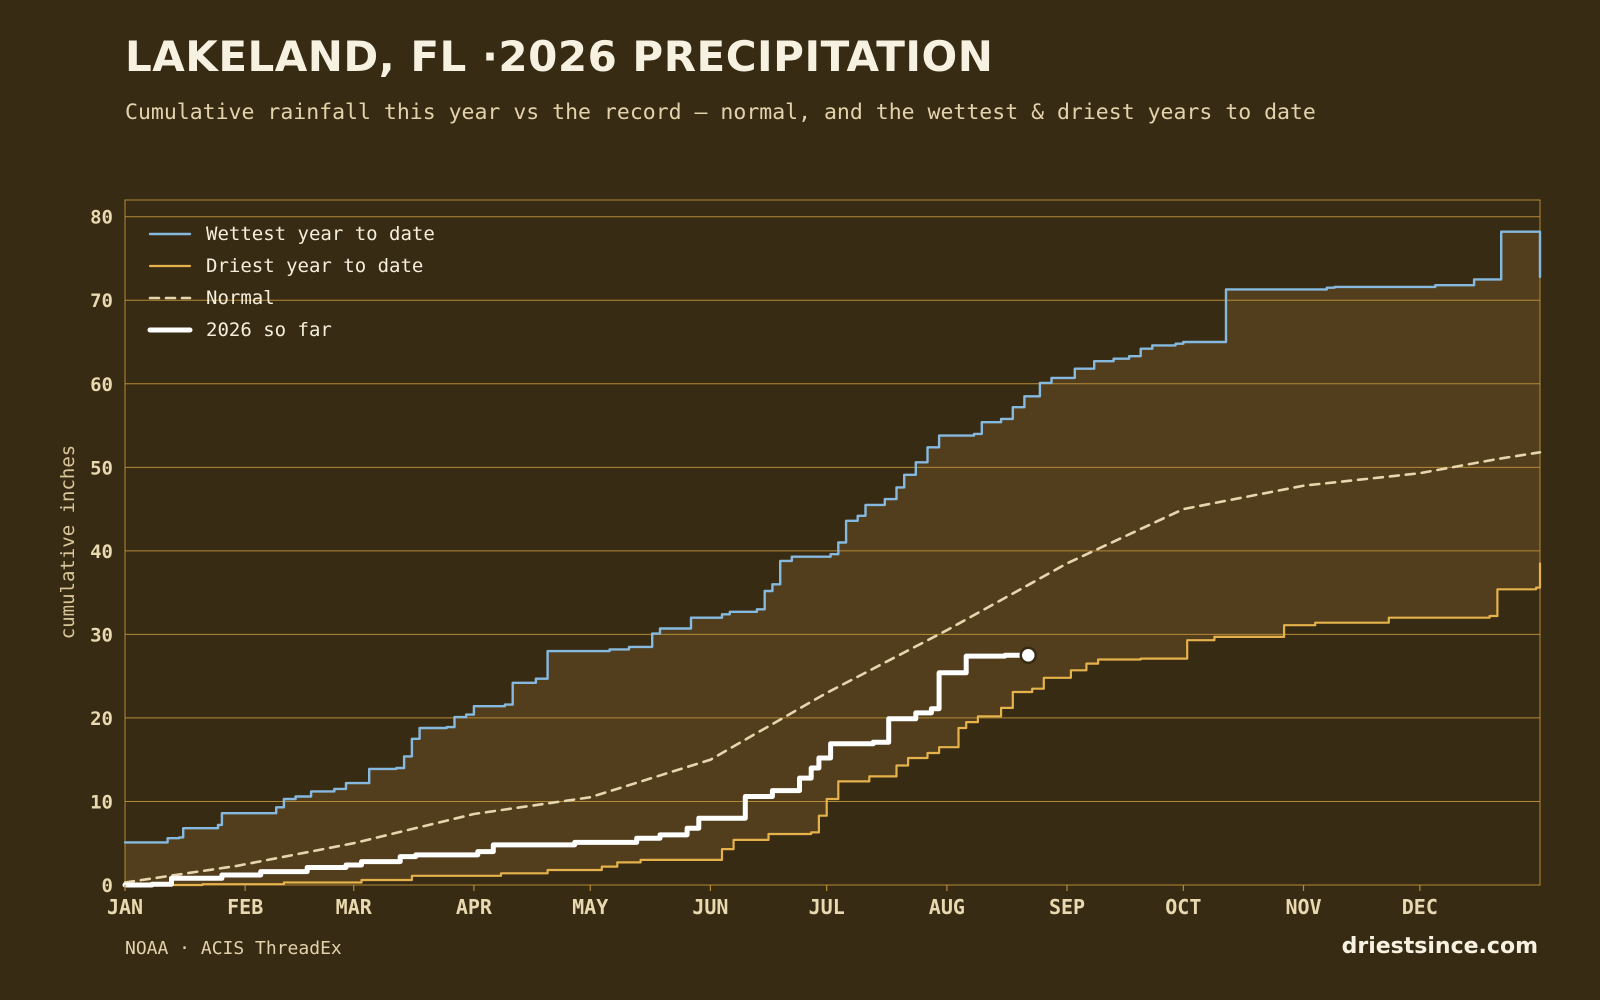 Image resolution: width=1600 pixels, height=1000 pixels. I want to click on y-tick-label: 20, so click(101, 719).